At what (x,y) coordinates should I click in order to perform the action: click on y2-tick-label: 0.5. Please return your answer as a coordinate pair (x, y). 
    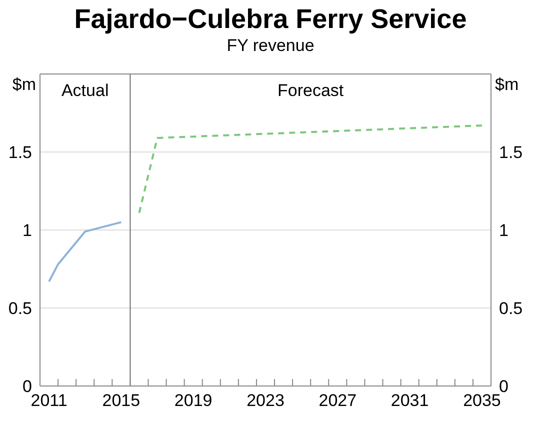
    Looking at the image, I should click on (511, 308).